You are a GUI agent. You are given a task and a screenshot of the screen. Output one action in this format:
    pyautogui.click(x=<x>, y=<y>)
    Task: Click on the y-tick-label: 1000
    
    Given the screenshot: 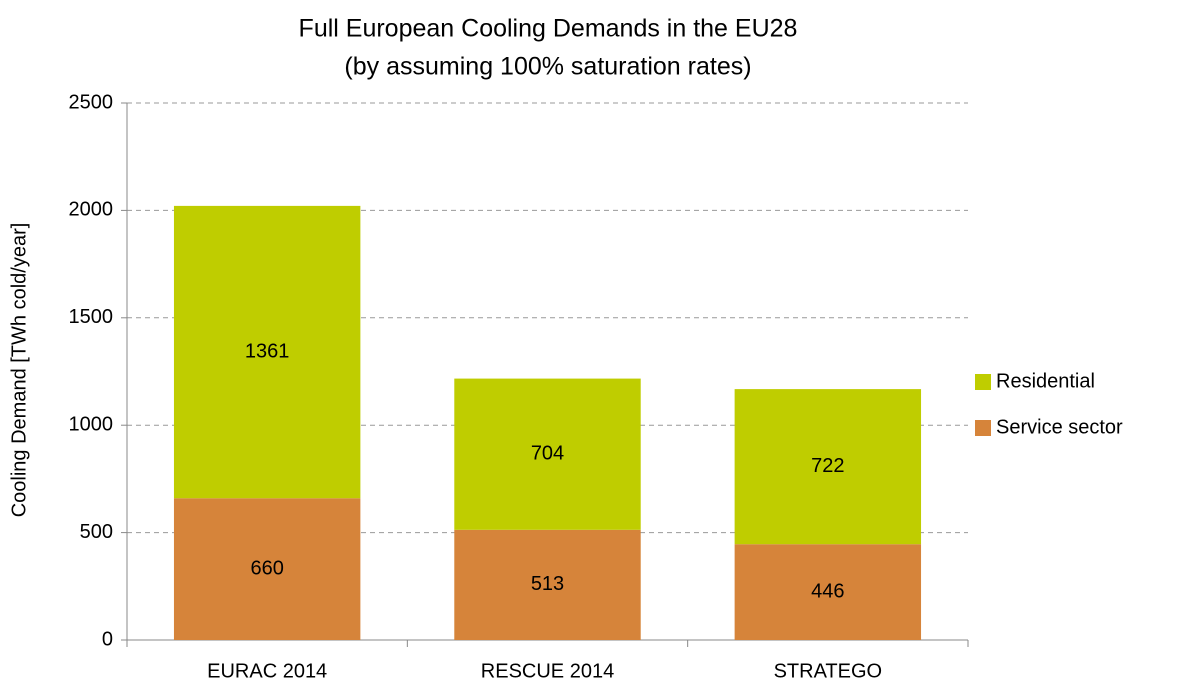 What is the action you would take?
    pyautogui.click(x=91, y=424)
    